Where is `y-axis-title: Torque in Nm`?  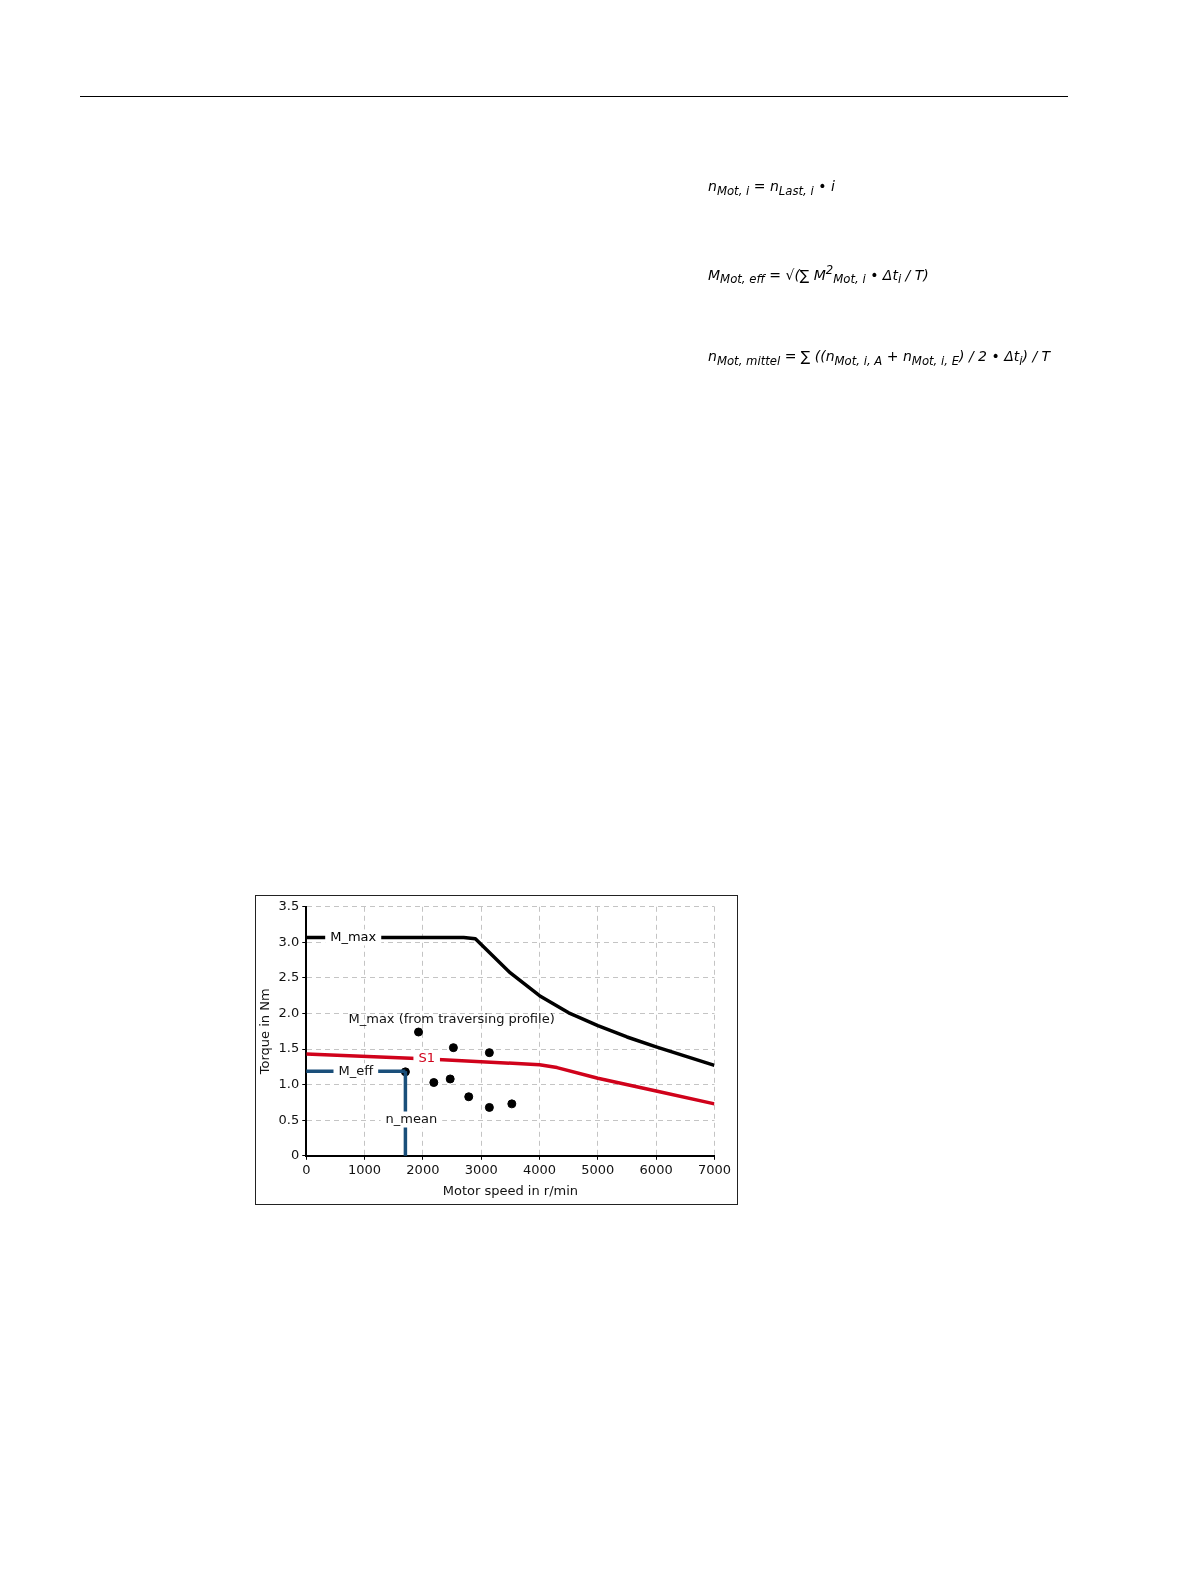
y-axis-title: Torque in Nm is located at coordinates (265, 1032).